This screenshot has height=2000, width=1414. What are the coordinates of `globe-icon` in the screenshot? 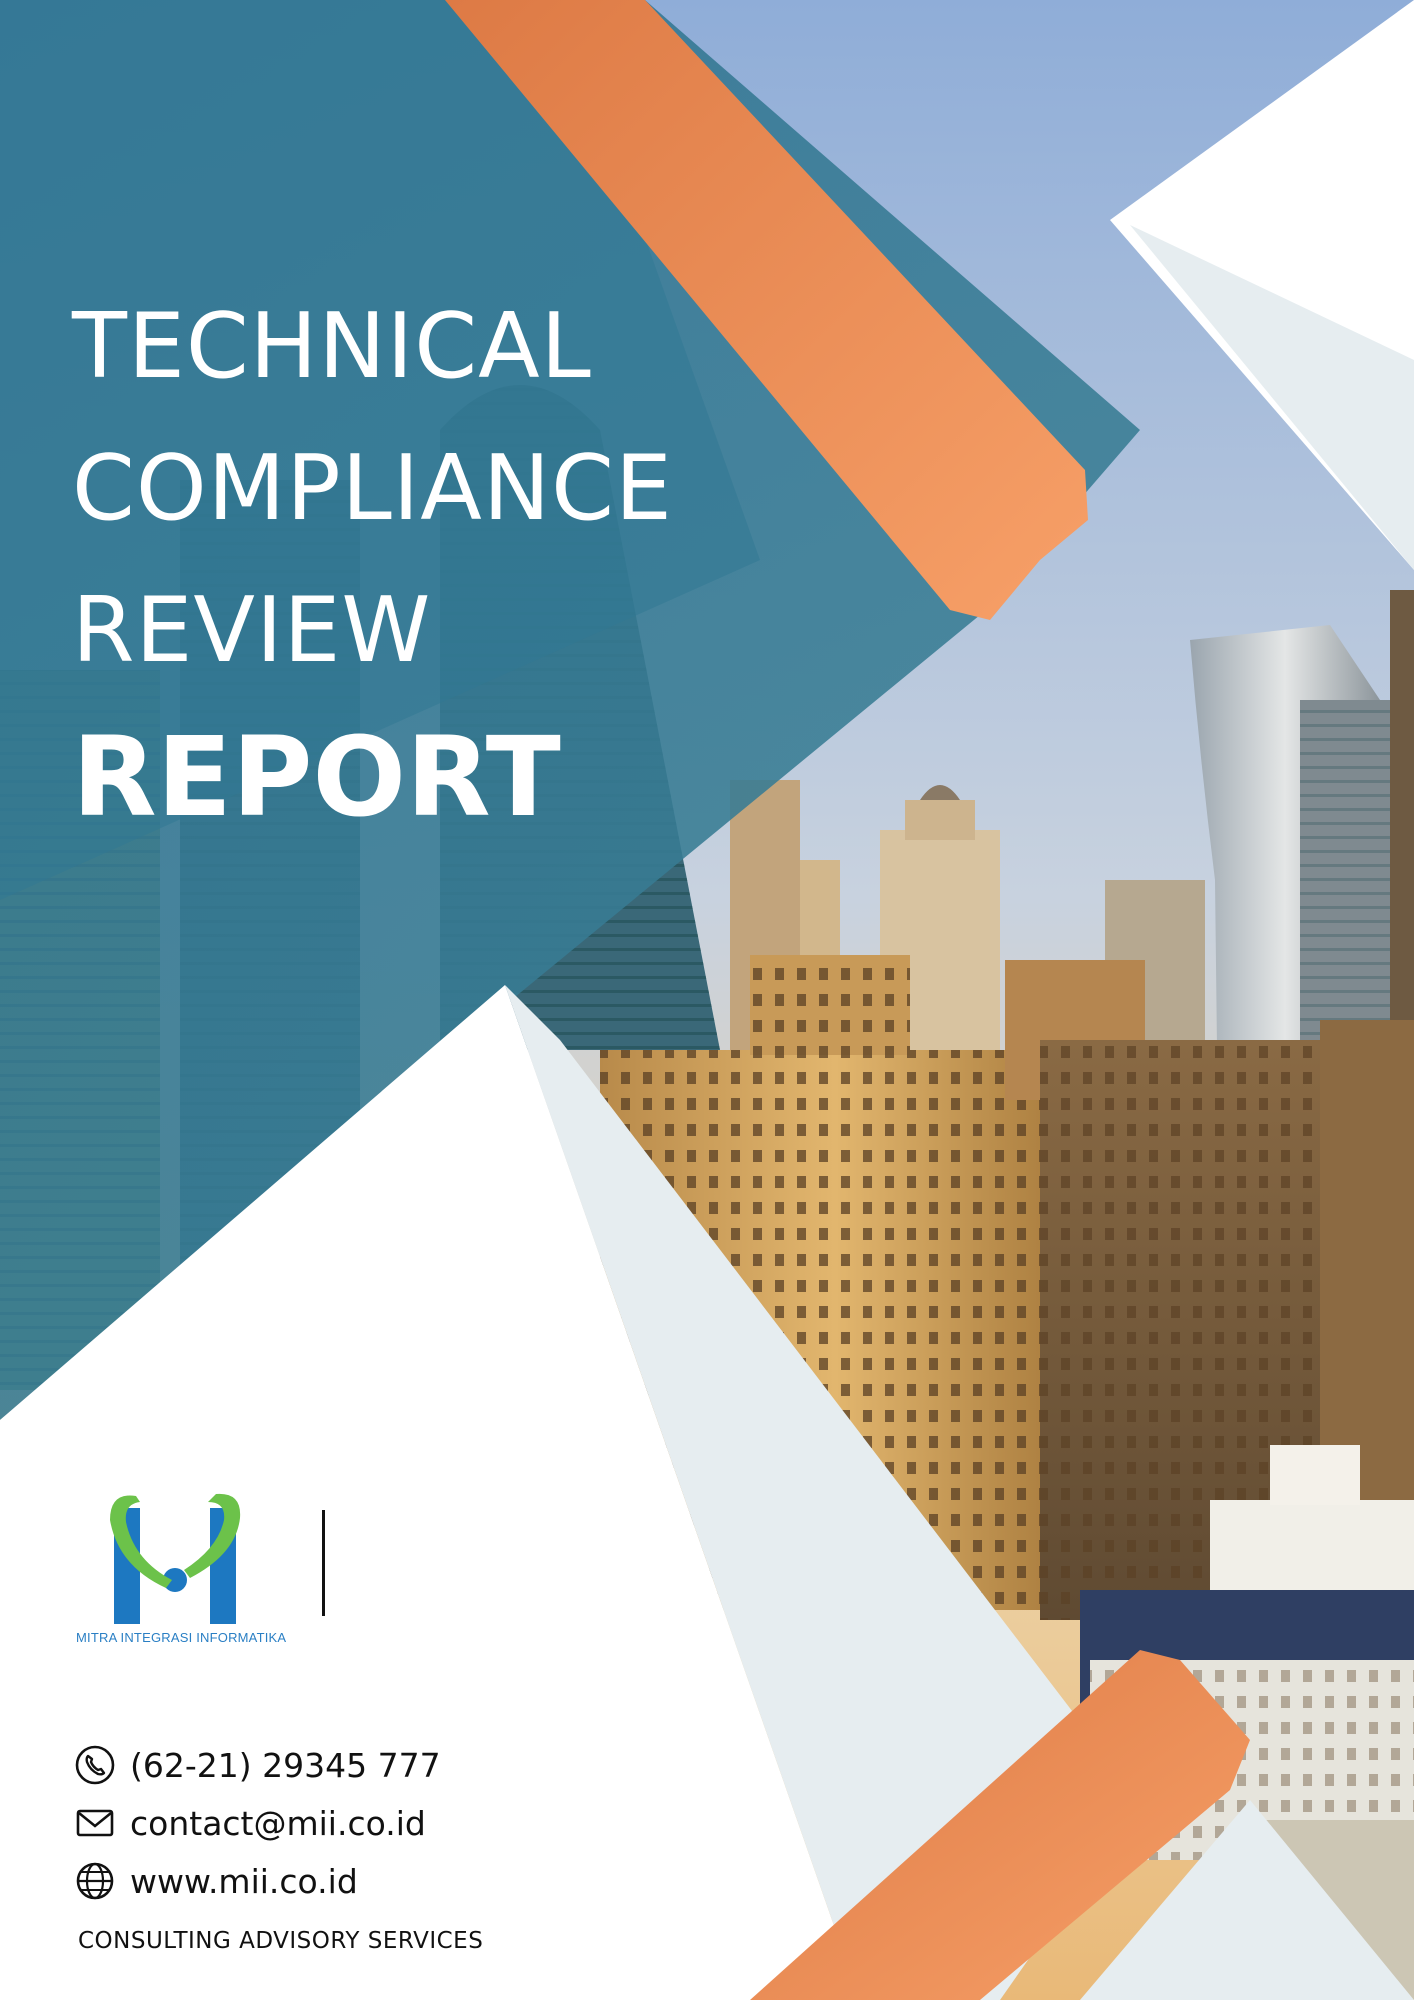 It's located at (95, 1881).